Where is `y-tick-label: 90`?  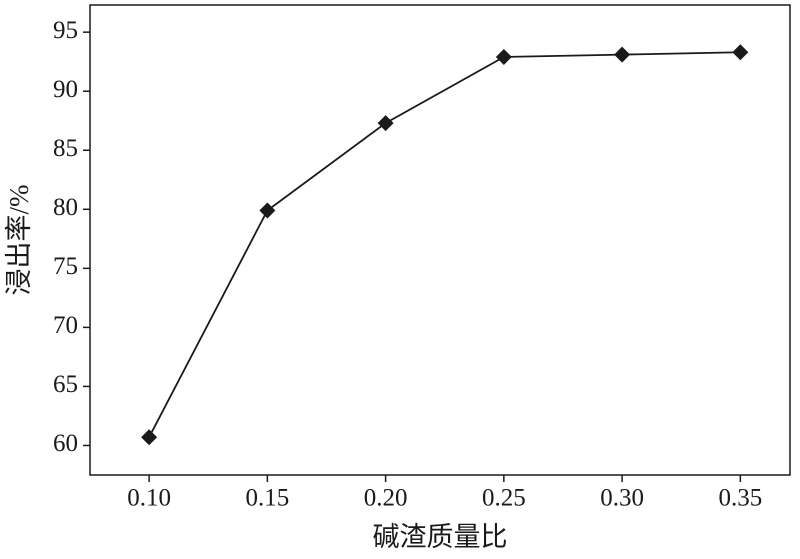
y-tick-label: 90 is located at coordinates (65, 89).